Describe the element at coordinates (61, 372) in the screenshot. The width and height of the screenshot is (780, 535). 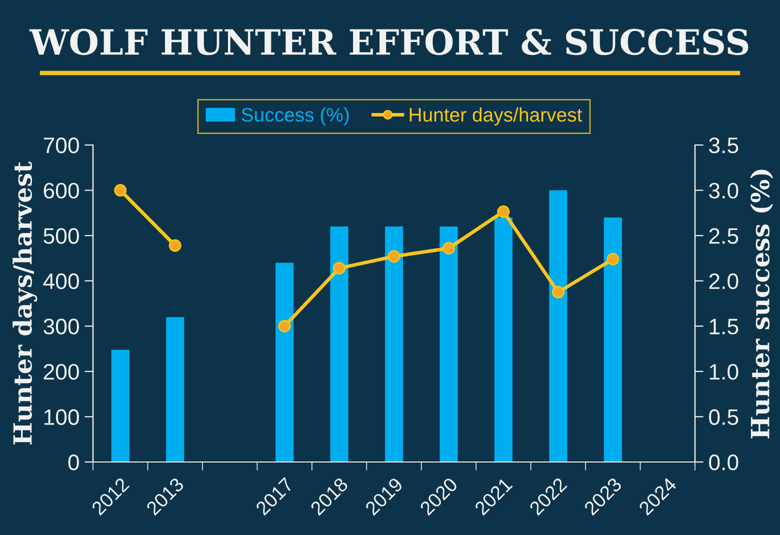
I see `y-tick-label: 200` at that location.